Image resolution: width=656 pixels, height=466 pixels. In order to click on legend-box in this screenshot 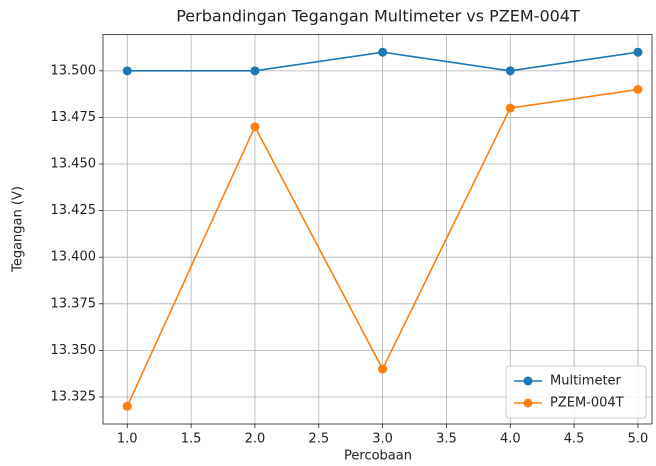, I will do `click(576, 392)`.